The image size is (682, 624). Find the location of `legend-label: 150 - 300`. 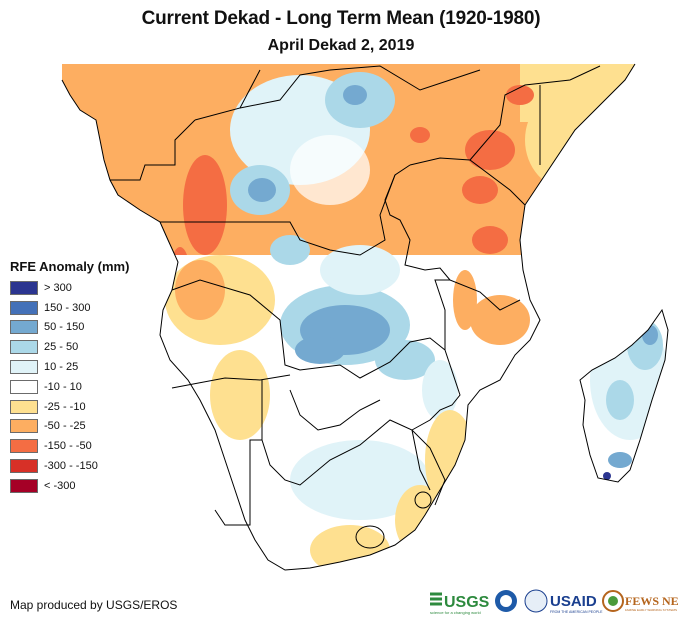

legend-label: 150 - 300 is located at coordinates (67, 307).